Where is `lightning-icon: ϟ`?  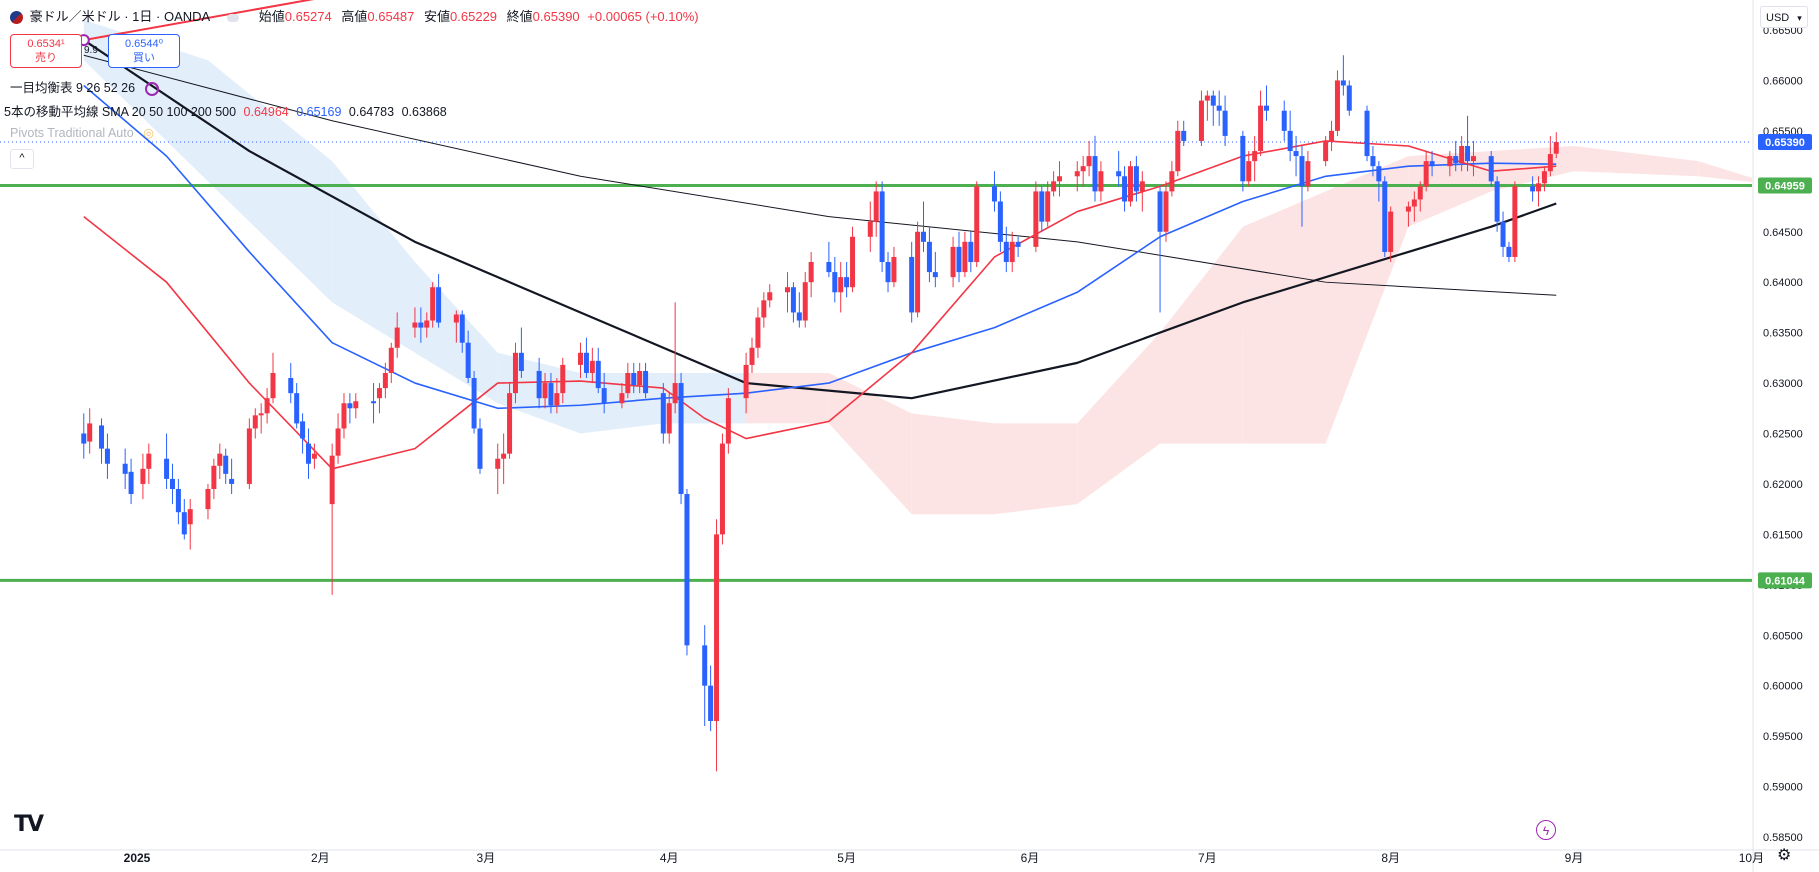
lightning-icon: ϟ is located at coordinates (1546, 830).